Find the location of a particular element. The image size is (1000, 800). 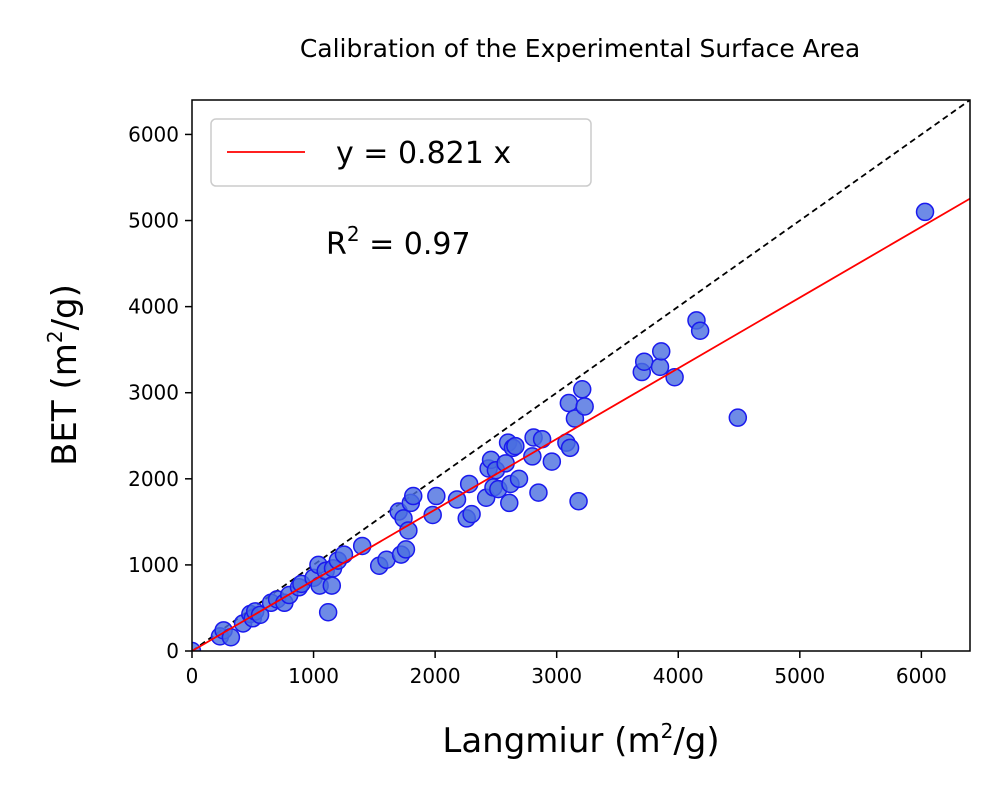

x-tick-label: 1000 is located at coordinates (313, 676).